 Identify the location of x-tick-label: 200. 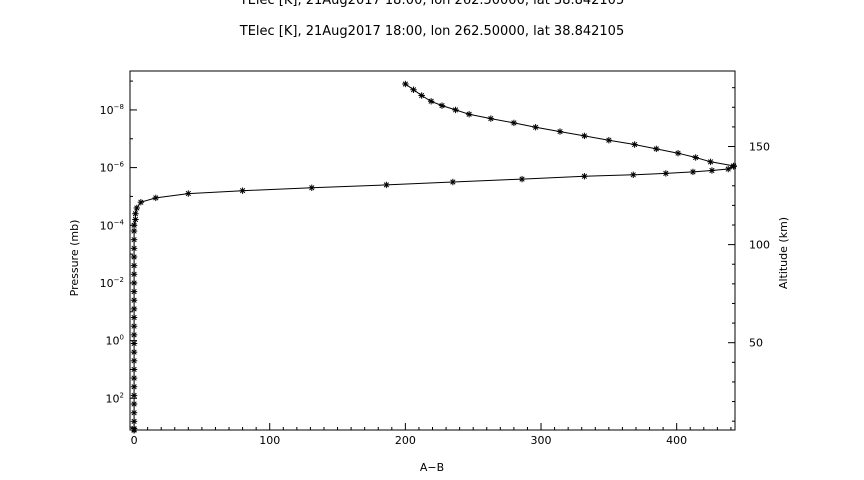
(405, 440).